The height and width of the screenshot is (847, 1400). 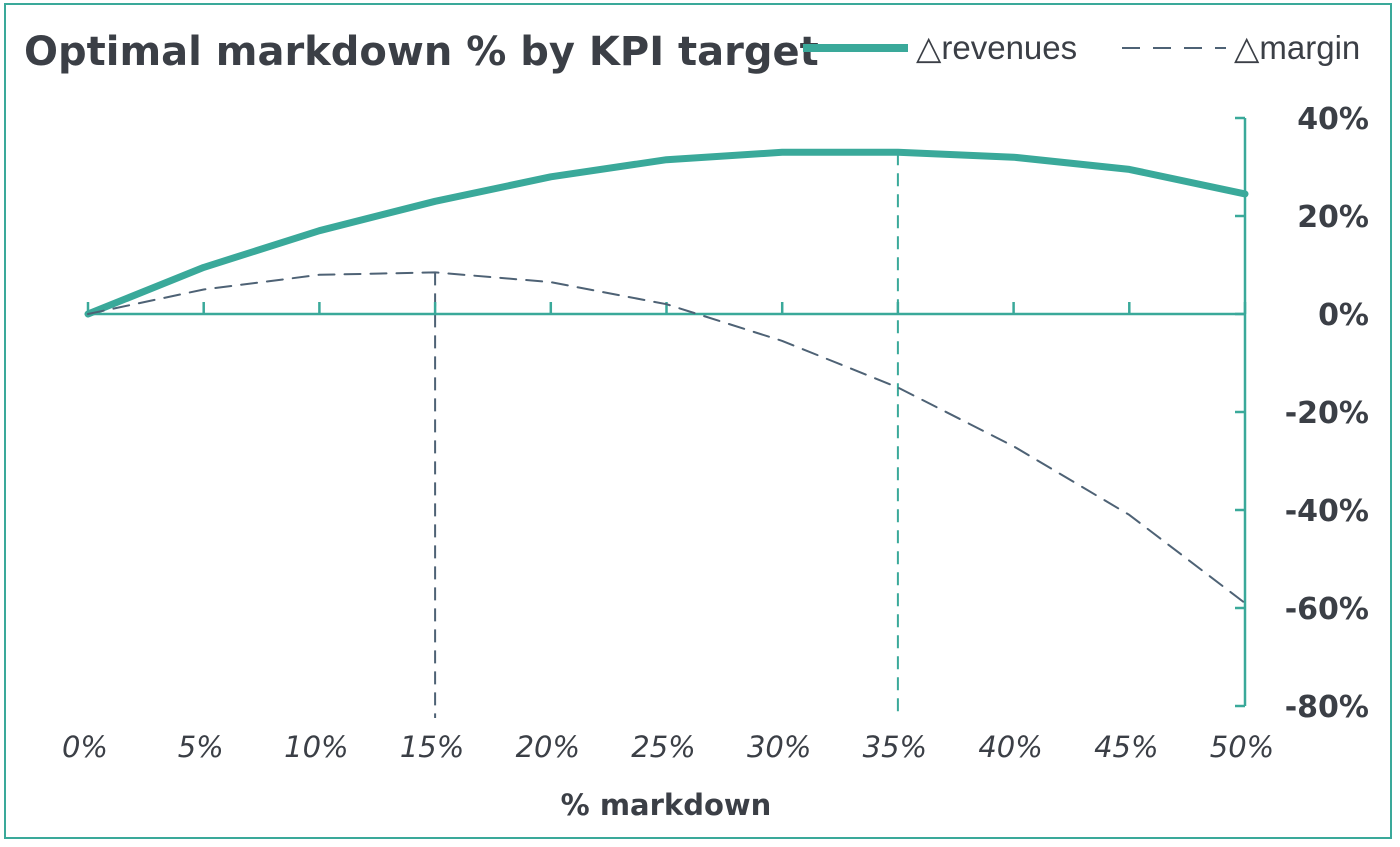 I want to click on x-tick-label-3: 15%, so click(x=432, y=747).